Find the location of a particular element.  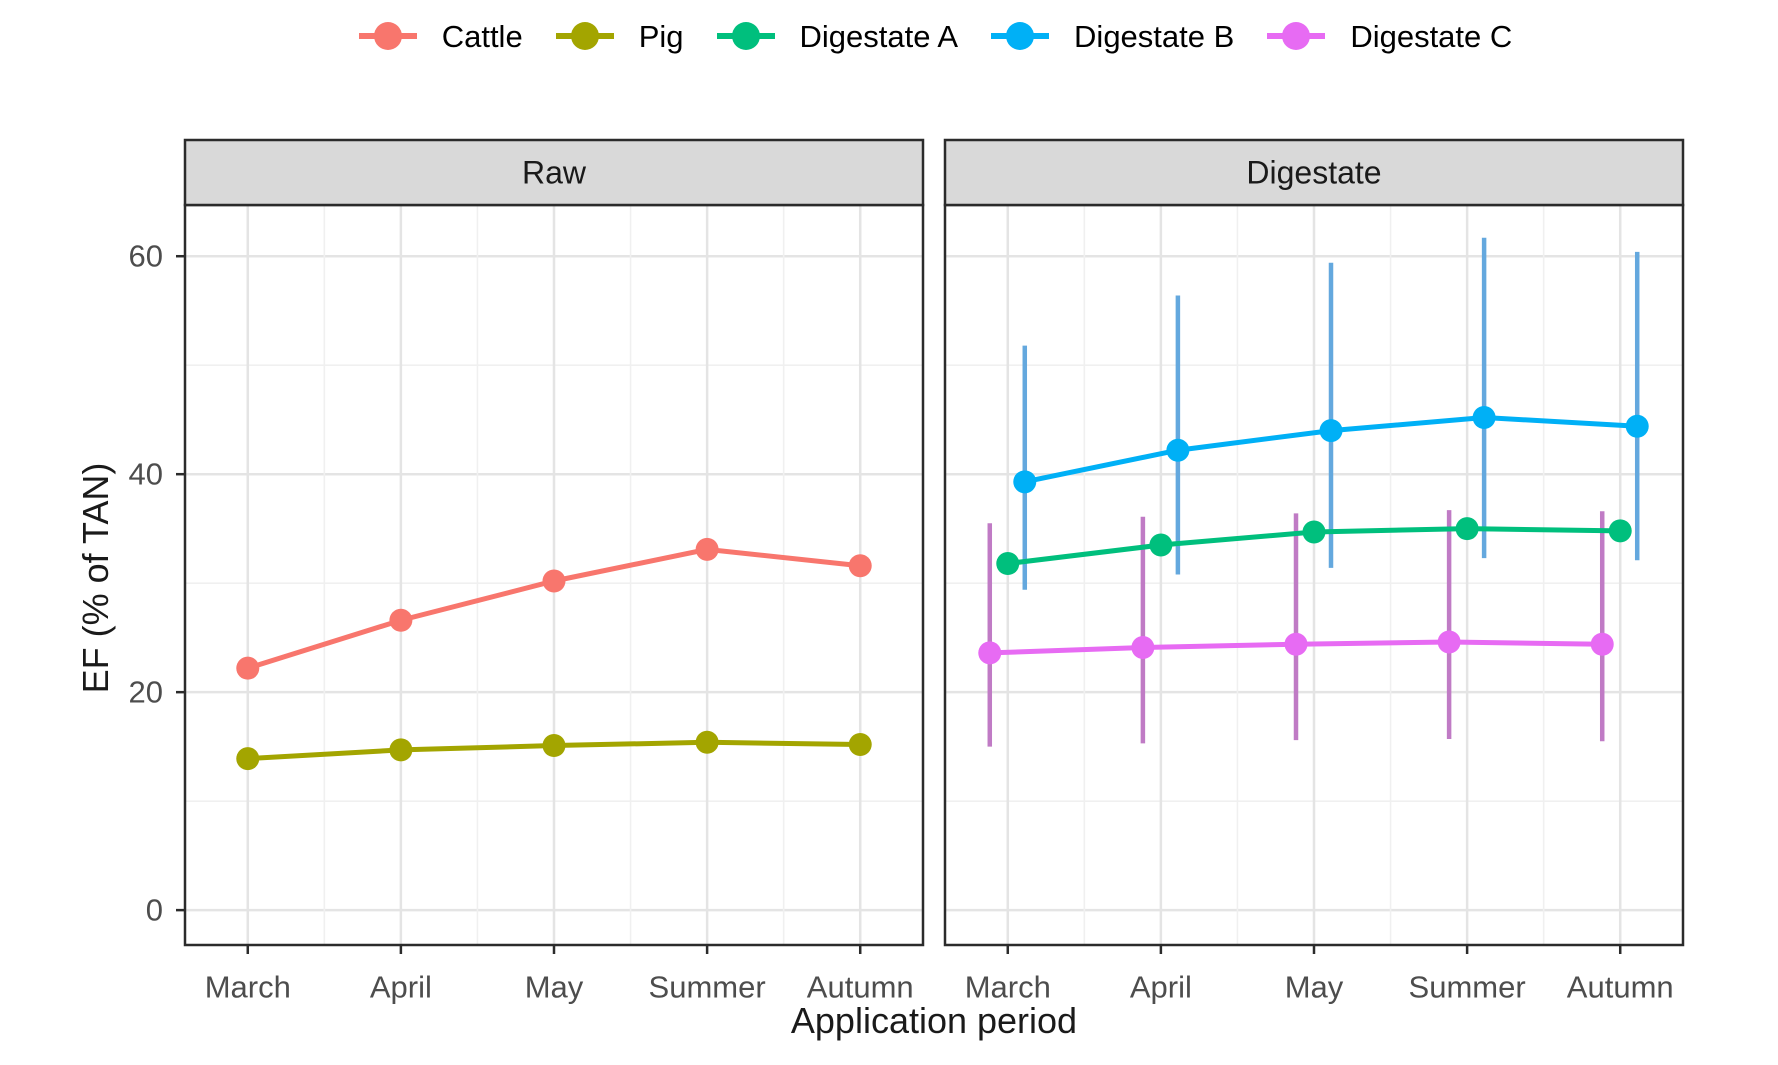

data-point-digestate-b-autumn is located at coordinates (1637, 426).